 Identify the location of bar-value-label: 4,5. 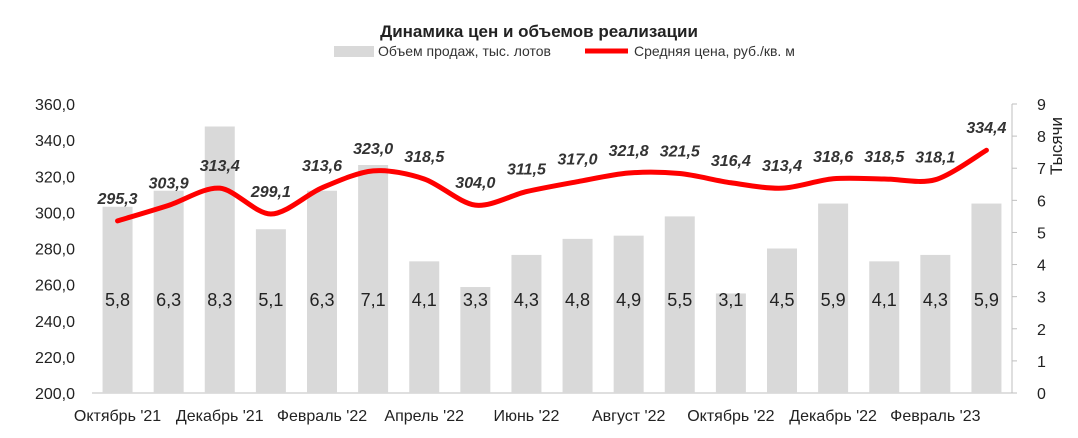
(781, 300).